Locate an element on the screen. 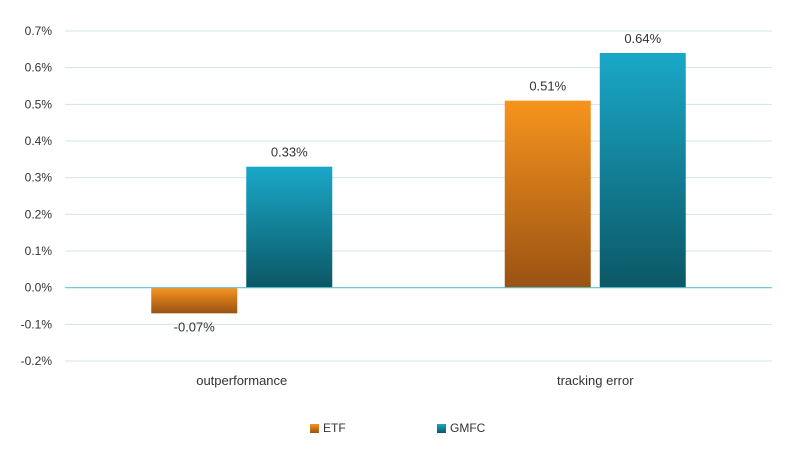  data-label-etf-0: -0.07% is located at coordinates (195, 326).